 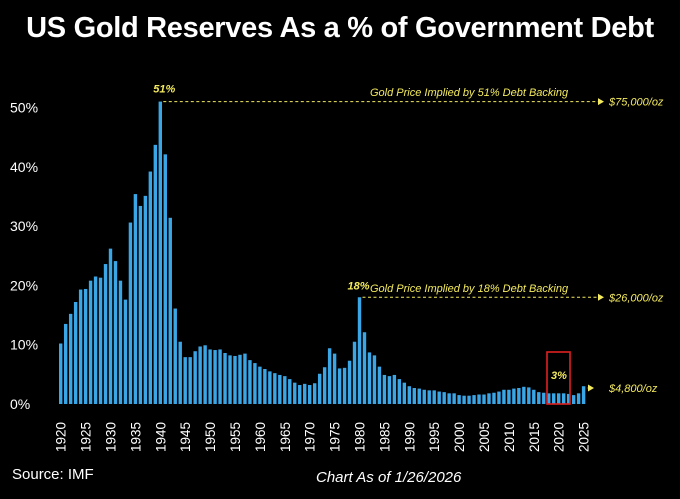 I want to click on bar-1922, so click(x=70, y=358).